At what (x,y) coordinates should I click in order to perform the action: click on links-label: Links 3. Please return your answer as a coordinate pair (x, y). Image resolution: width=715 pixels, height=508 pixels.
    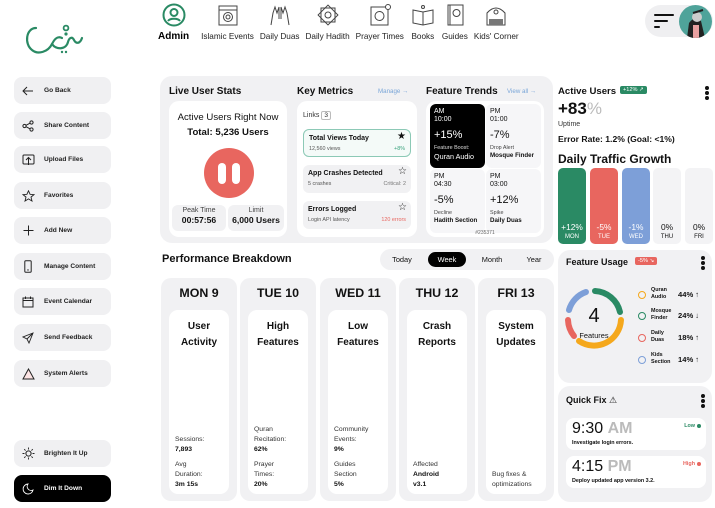
    Looking at the image, I should click on (317, 115).